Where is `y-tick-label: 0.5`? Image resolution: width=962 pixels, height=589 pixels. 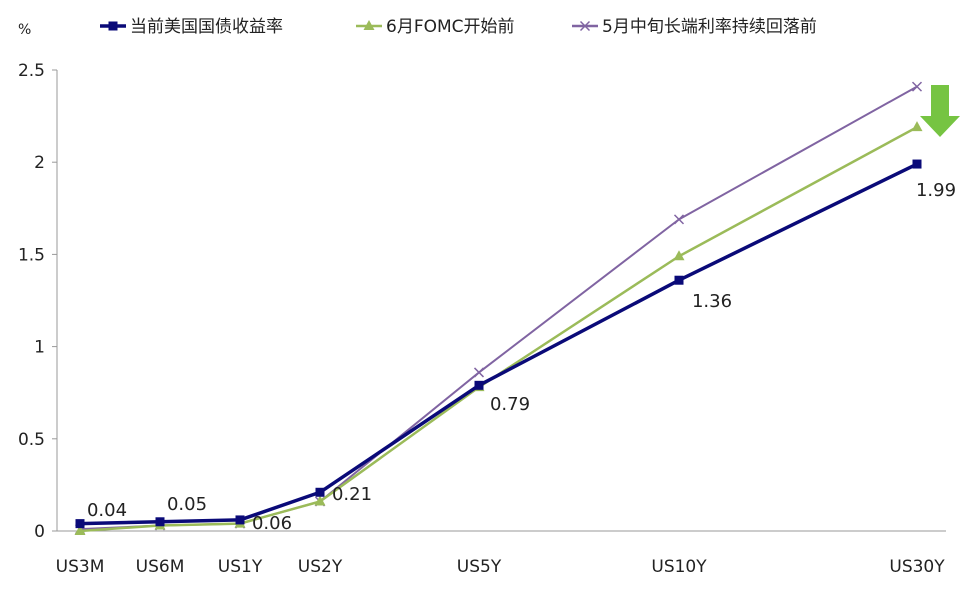 y-tick-label: 0.5 is located at coordinates (31, 440).